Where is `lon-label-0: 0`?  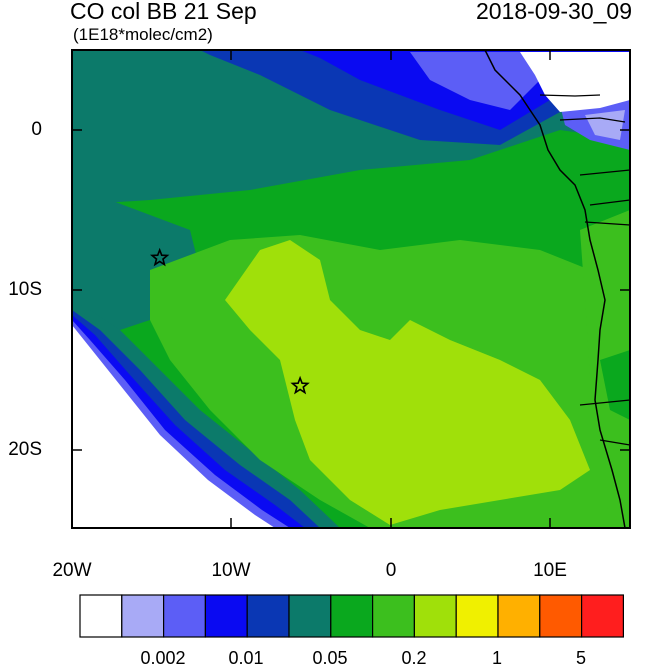
lon-label-0: 0 is located at coordinates (391, 570).